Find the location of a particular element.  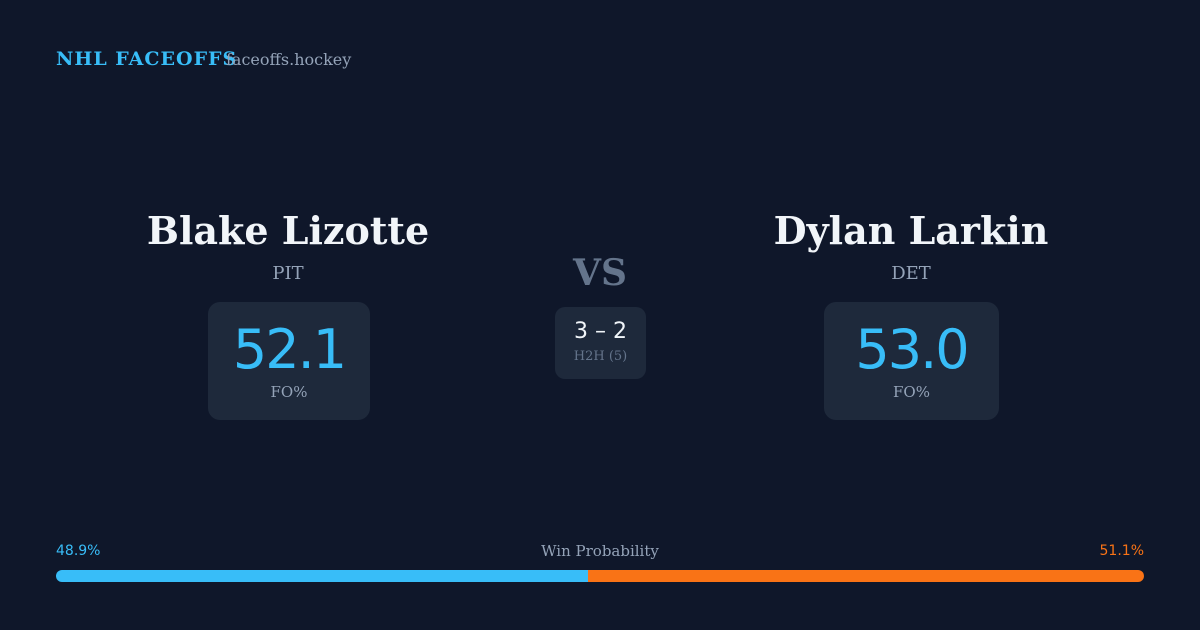

h2h-box: 3 – 2 H2H (5) is located at coordinates (600, 343).